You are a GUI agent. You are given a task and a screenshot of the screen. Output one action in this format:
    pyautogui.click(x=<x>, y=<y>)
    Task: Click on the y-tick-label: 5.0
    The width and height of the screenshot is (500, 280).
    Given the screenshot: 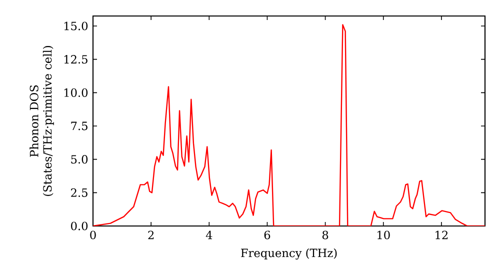 What is the action you would take?
    pyautogui.click(x=79, y=159)
    